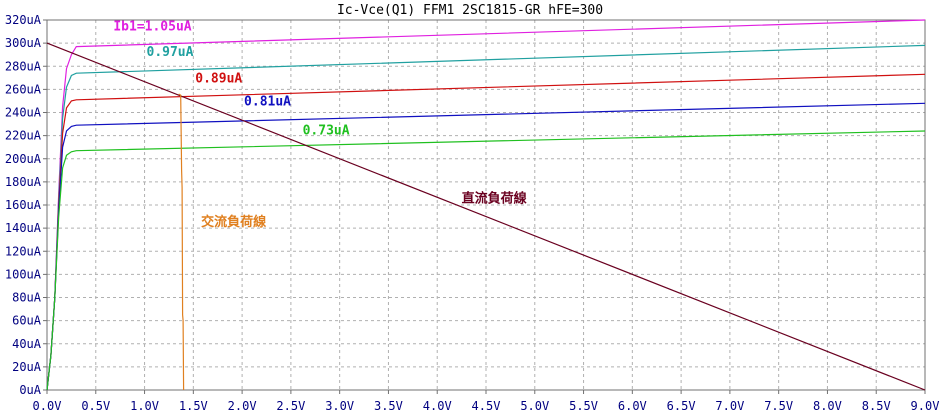 The width and height of the screenshot is (940, 420). I want to click on y-tick-label-11: 220uA, so click(23, 136).